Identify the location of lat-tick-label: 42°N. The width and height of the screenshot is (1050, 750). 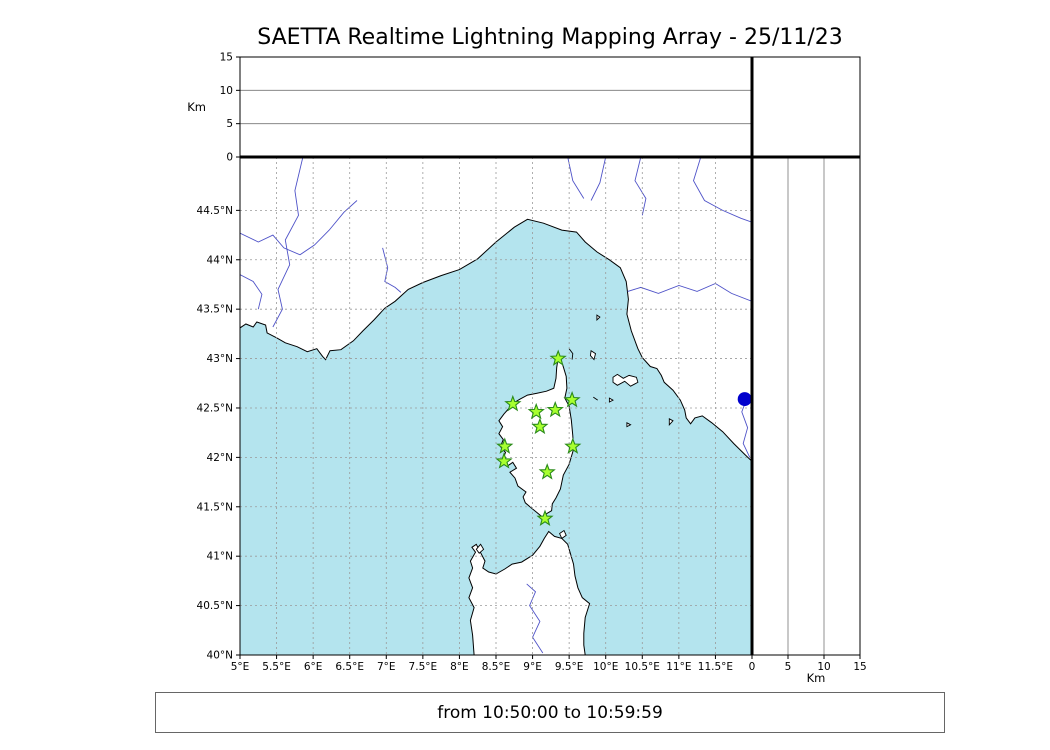
(220, 458).